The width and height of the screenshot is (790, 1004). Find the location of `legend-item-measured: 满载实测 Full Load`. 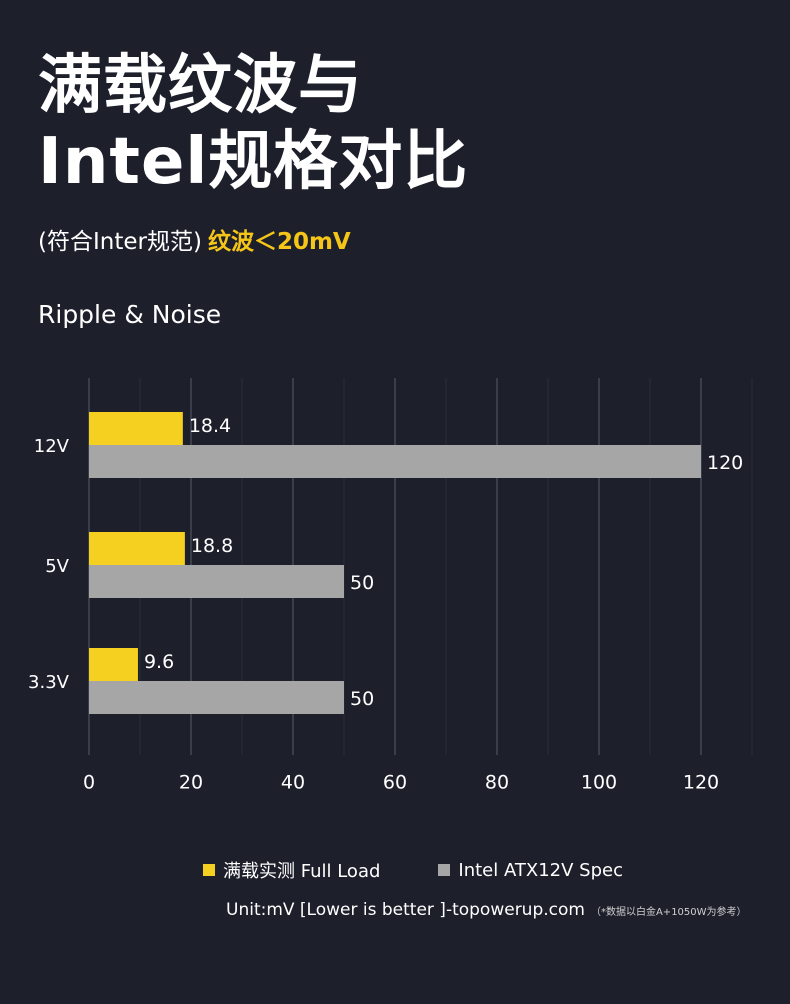

legend-item-measured: 满载实测 Full Load is located at coordinates (291, 870).